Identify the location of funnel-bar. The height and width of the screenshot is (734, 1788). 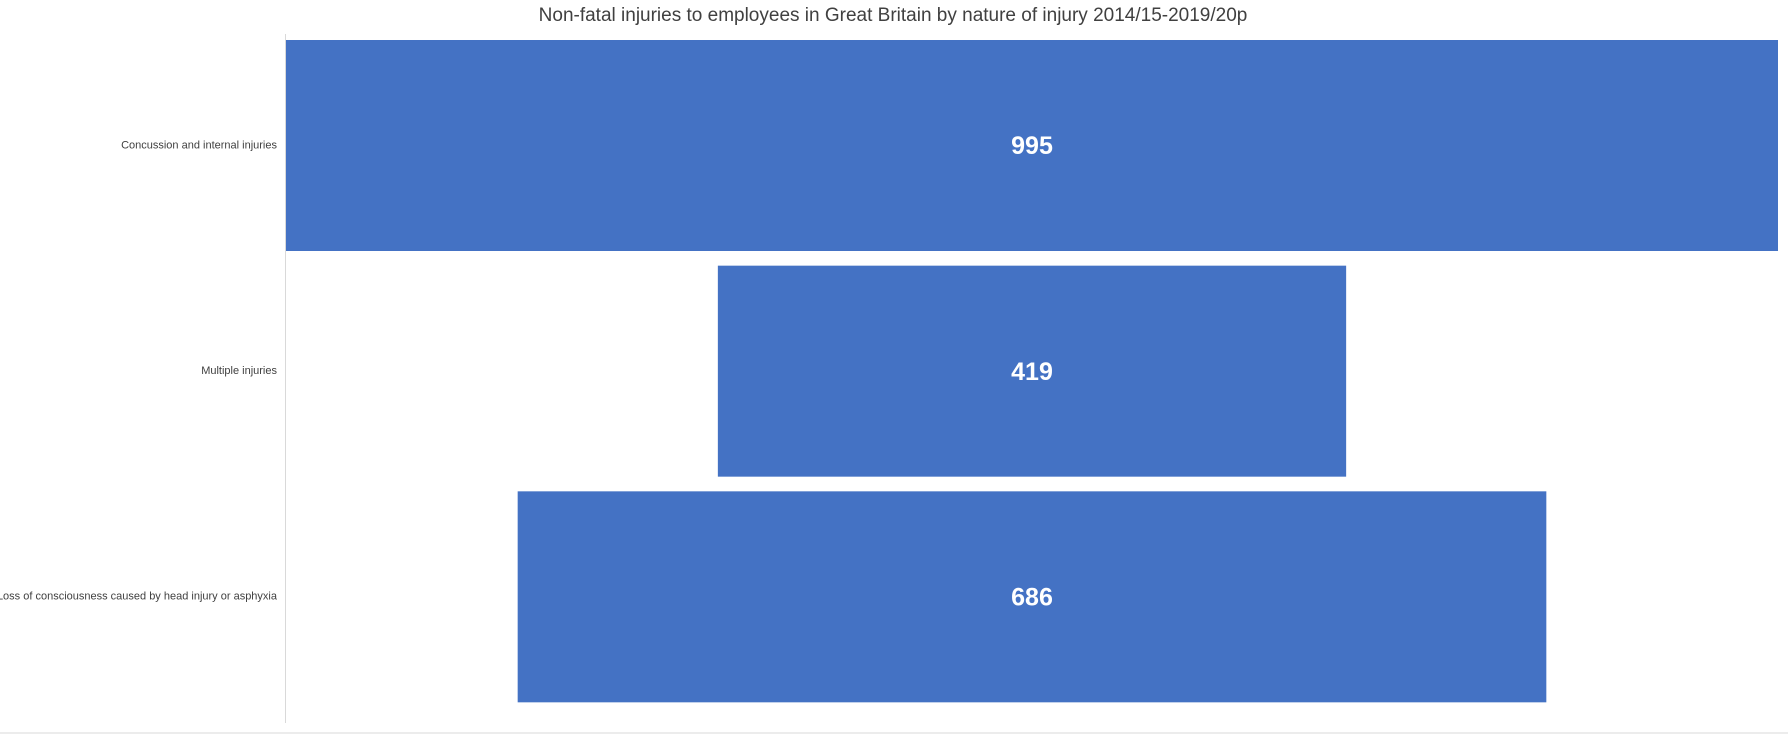
(1032, 371).